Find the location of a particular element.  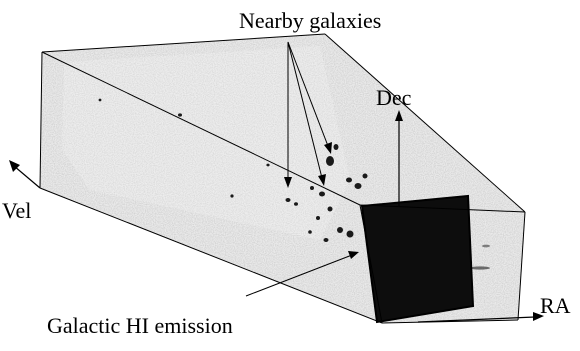

galactic-hi-slab is located at coordinates (417, 259).